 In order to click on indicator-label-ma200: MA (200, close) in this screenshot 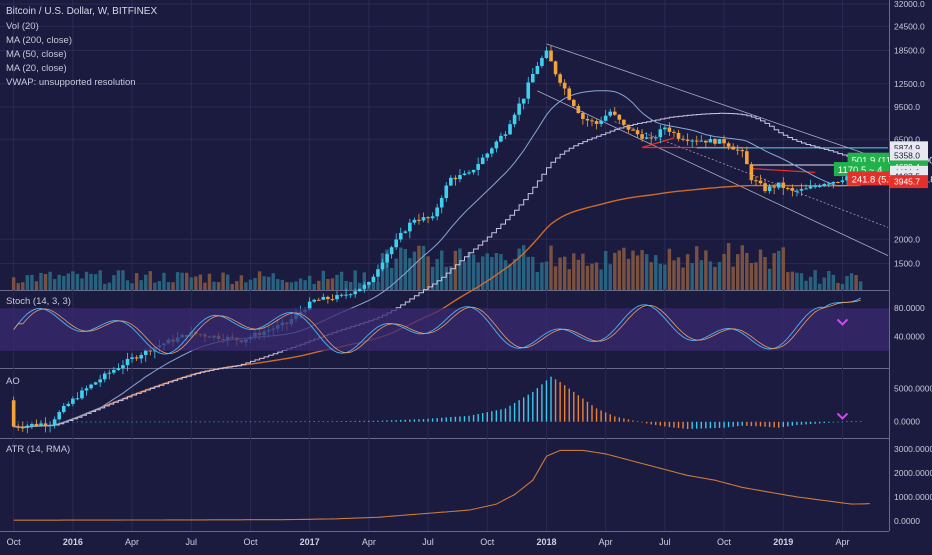, I will do `click(39, 40)`.